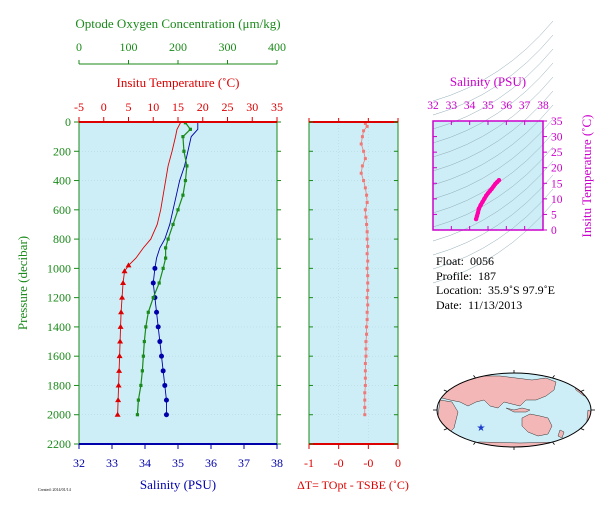  I want to click on map-land, so click(514, 411).